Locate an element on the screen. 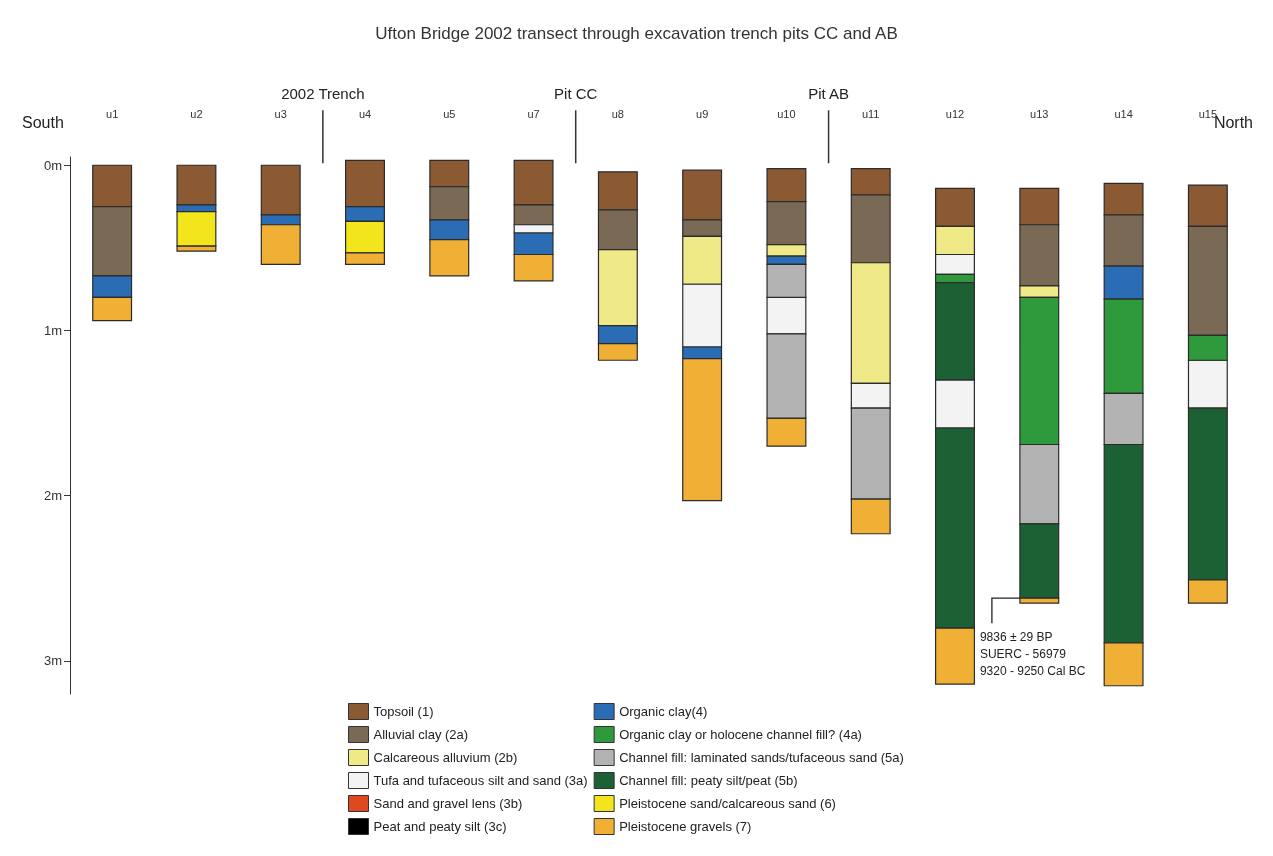  ref-line-label: Pit CC is located at coordinates (576, 93).